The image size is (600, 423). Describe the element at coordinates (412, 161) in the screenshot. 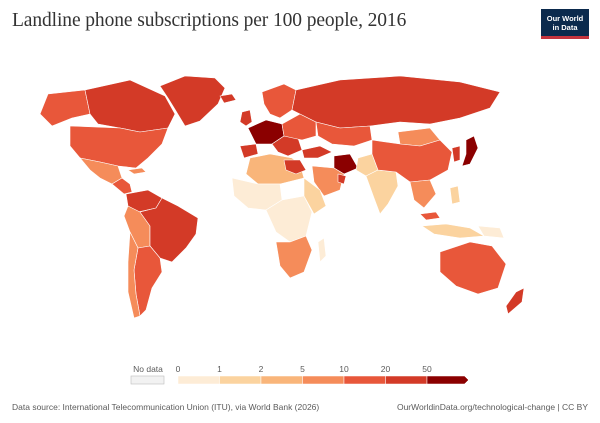

I see `region-china` at that location.